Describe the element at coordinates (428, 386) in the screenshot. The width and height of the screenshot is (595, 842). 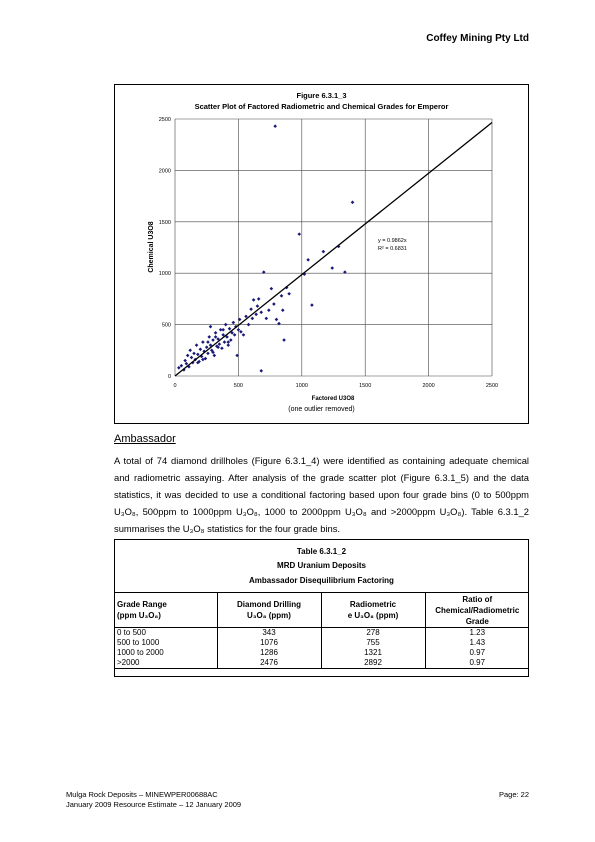
I see `x-tick-label: 2000` at that location.